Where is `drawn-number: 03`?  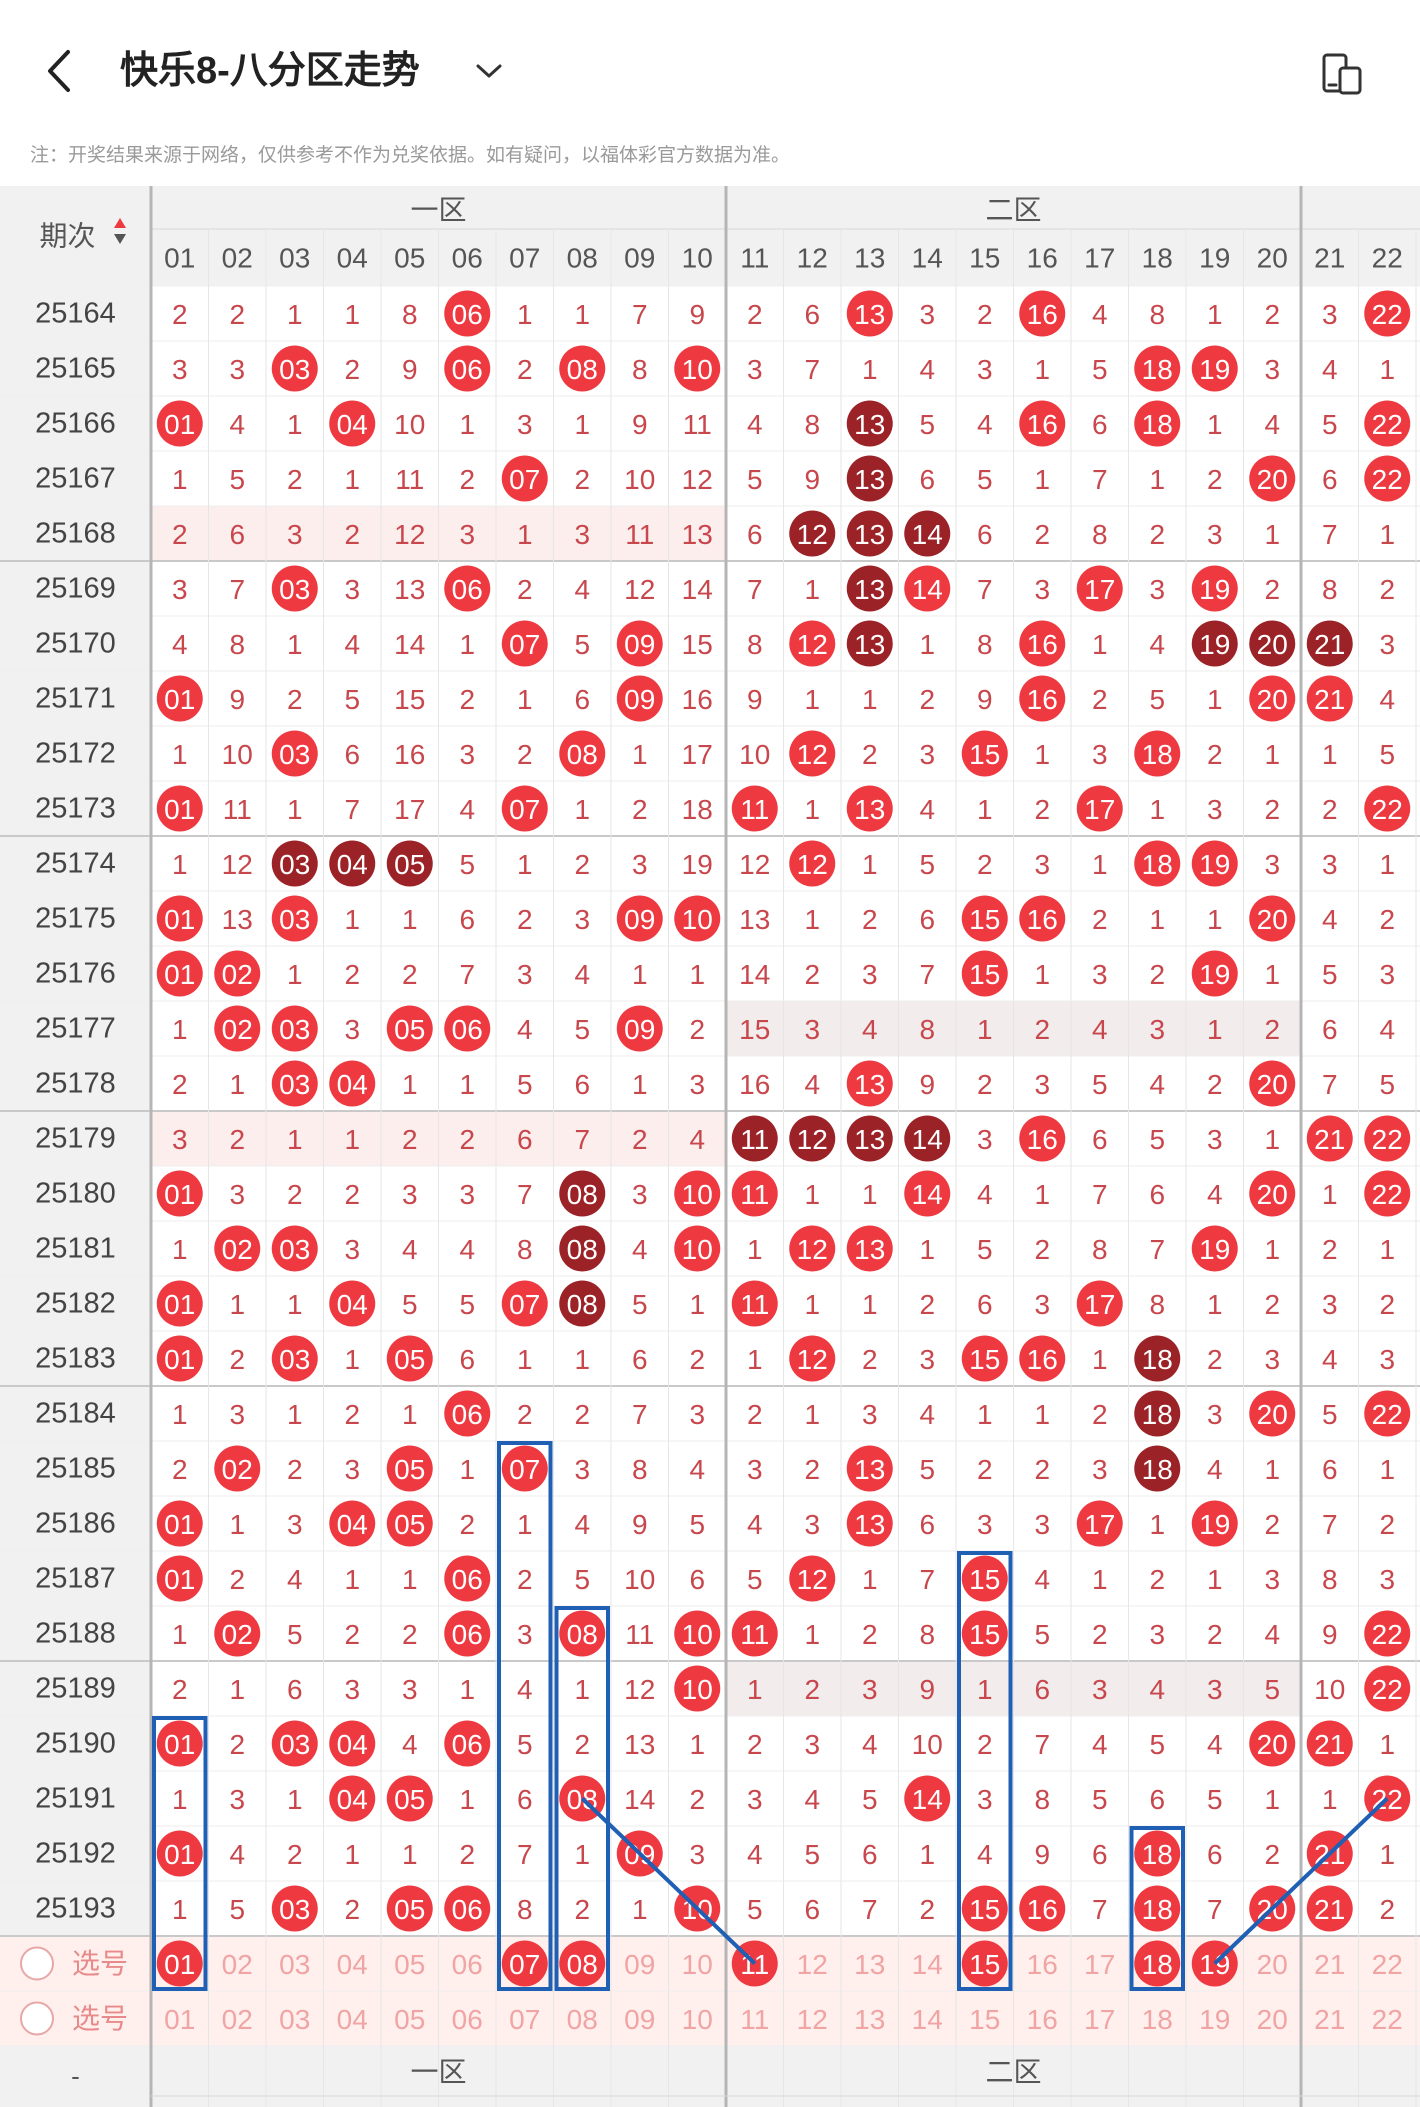
drawn-number: 03 is located at coordinates (294, 919).